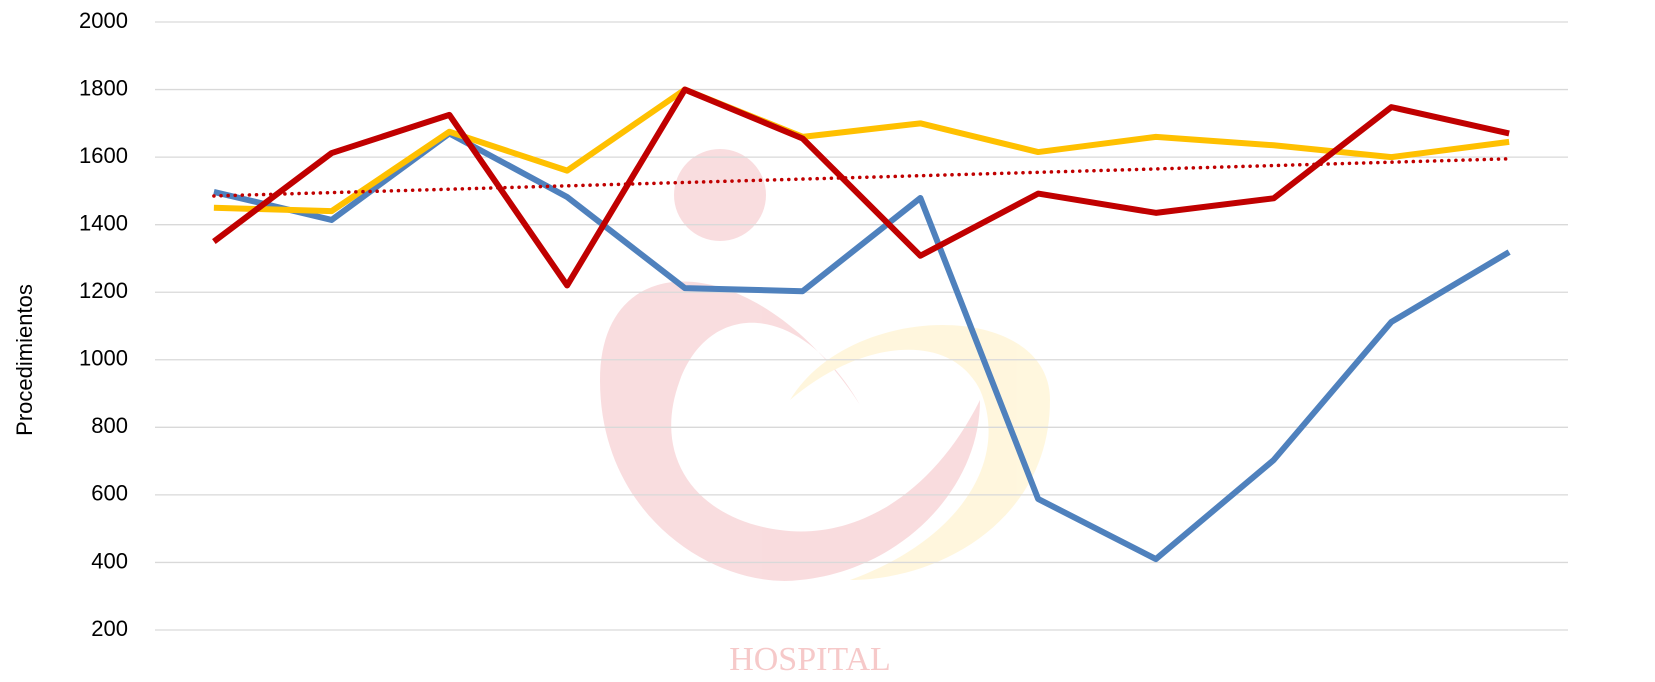  What do you see at coordinates (103, 290) in the screenshot?
I see `y-tick-label: 1200` at bounding box center [103, 290].